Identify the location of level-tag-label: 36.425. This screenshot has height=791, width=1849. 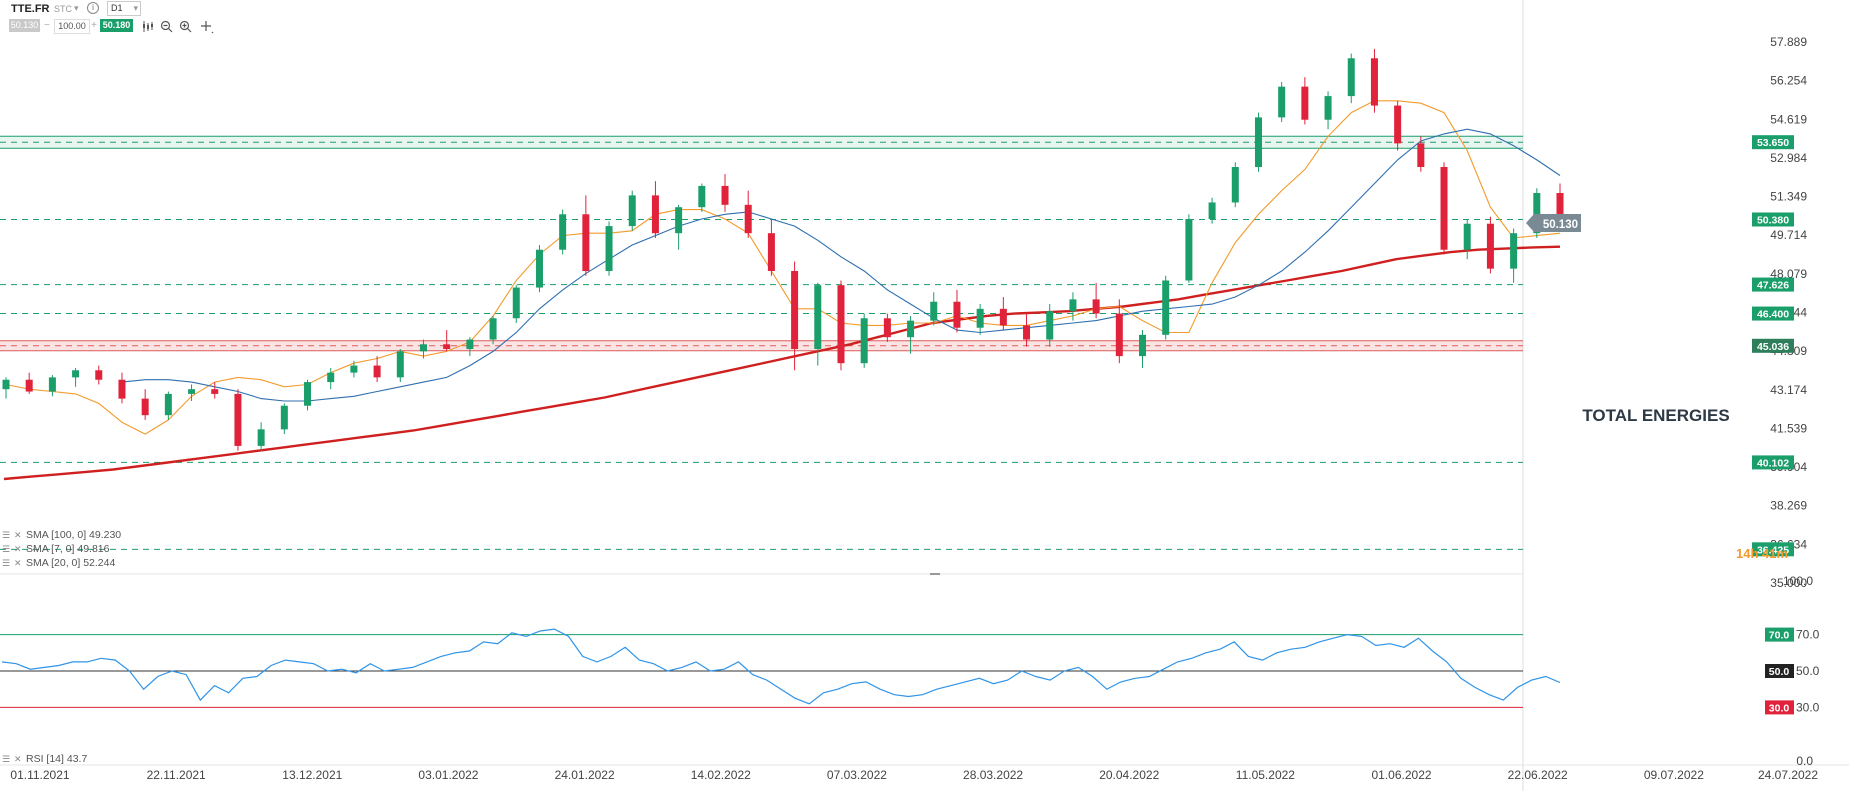
(1773, 550).